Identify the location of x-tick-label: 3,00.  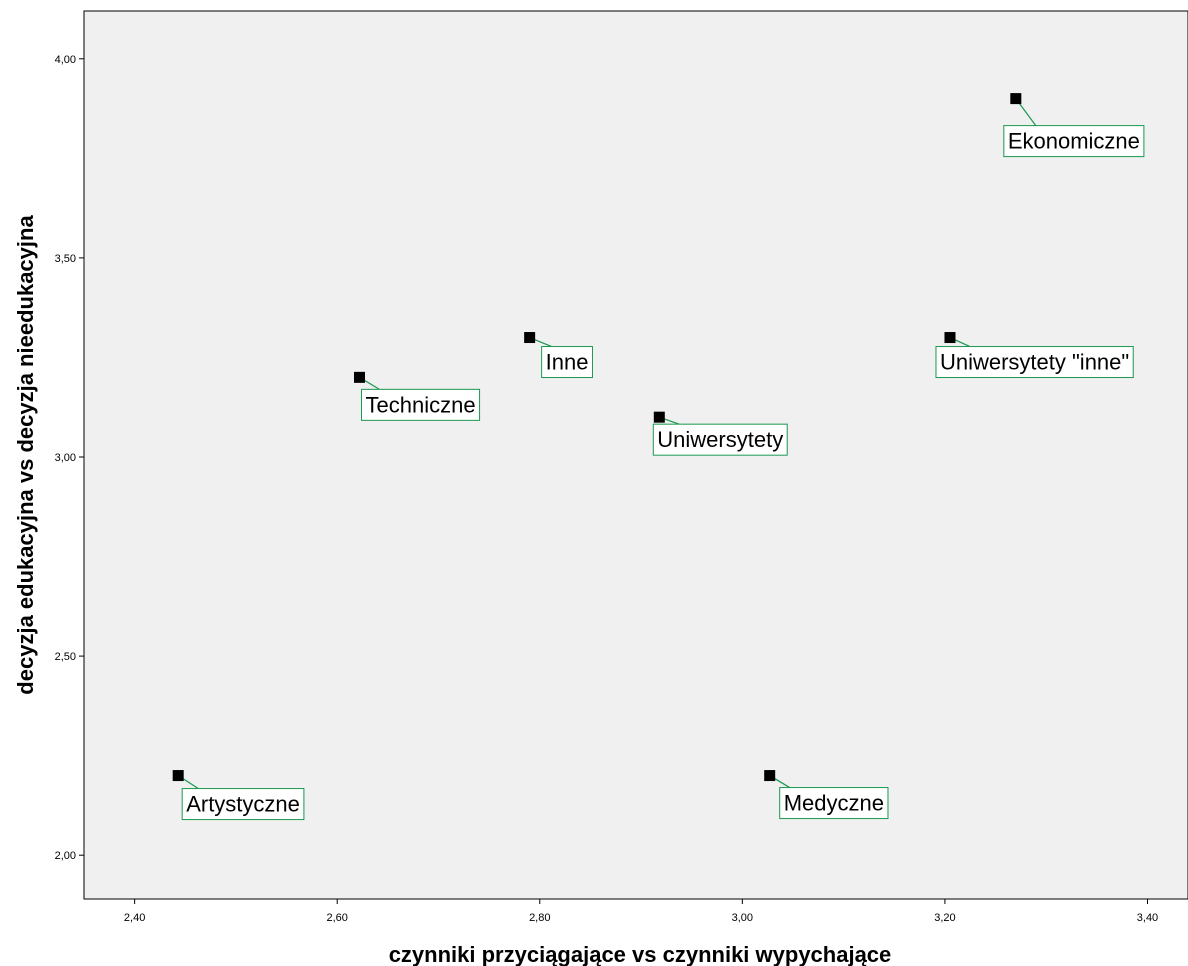
(742, 918).